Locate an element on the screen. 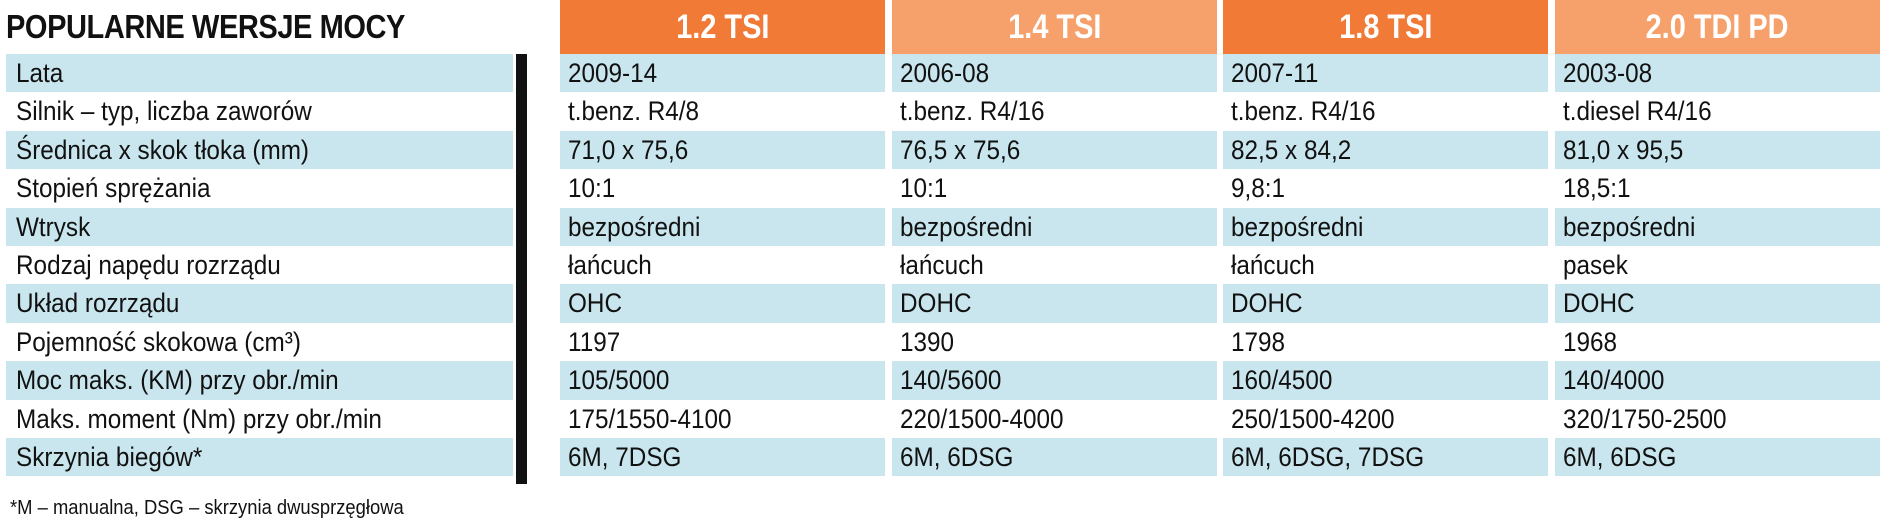 The height and width of the screenshot is (531, 1880). table-cell: 1197 is located at coordinates (722, 342).